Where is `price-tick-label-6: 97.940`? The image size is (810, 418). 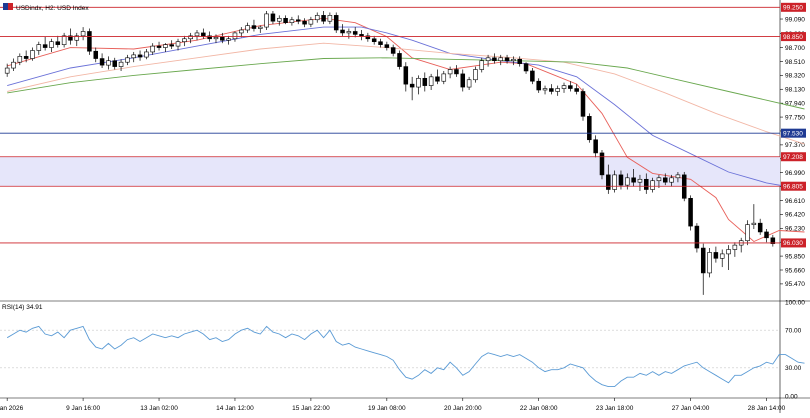
price-tick-label-6: 97.940 is located at coordinates (795, 103).